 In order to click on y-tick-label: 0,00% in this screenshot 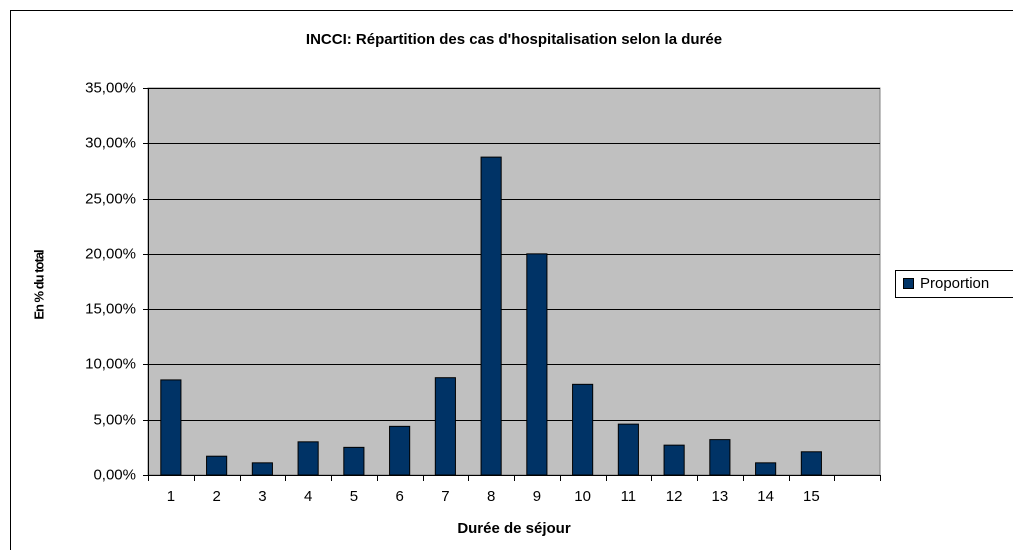, I will do `click(114, 474)`.